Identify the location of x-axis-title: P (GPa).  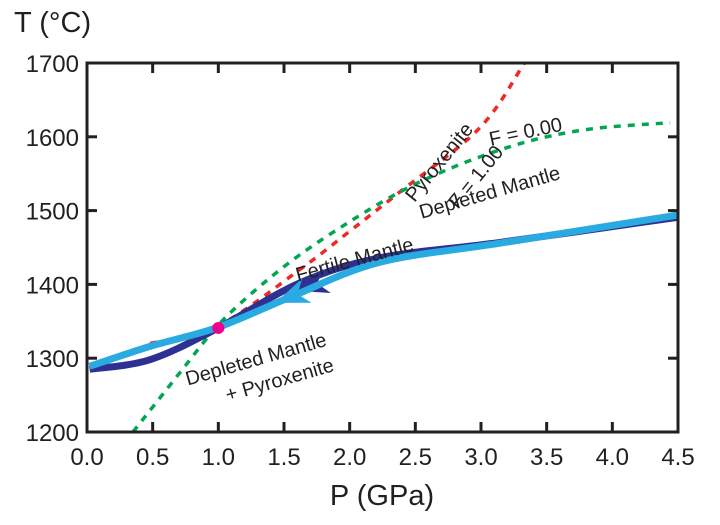
(382, 496).